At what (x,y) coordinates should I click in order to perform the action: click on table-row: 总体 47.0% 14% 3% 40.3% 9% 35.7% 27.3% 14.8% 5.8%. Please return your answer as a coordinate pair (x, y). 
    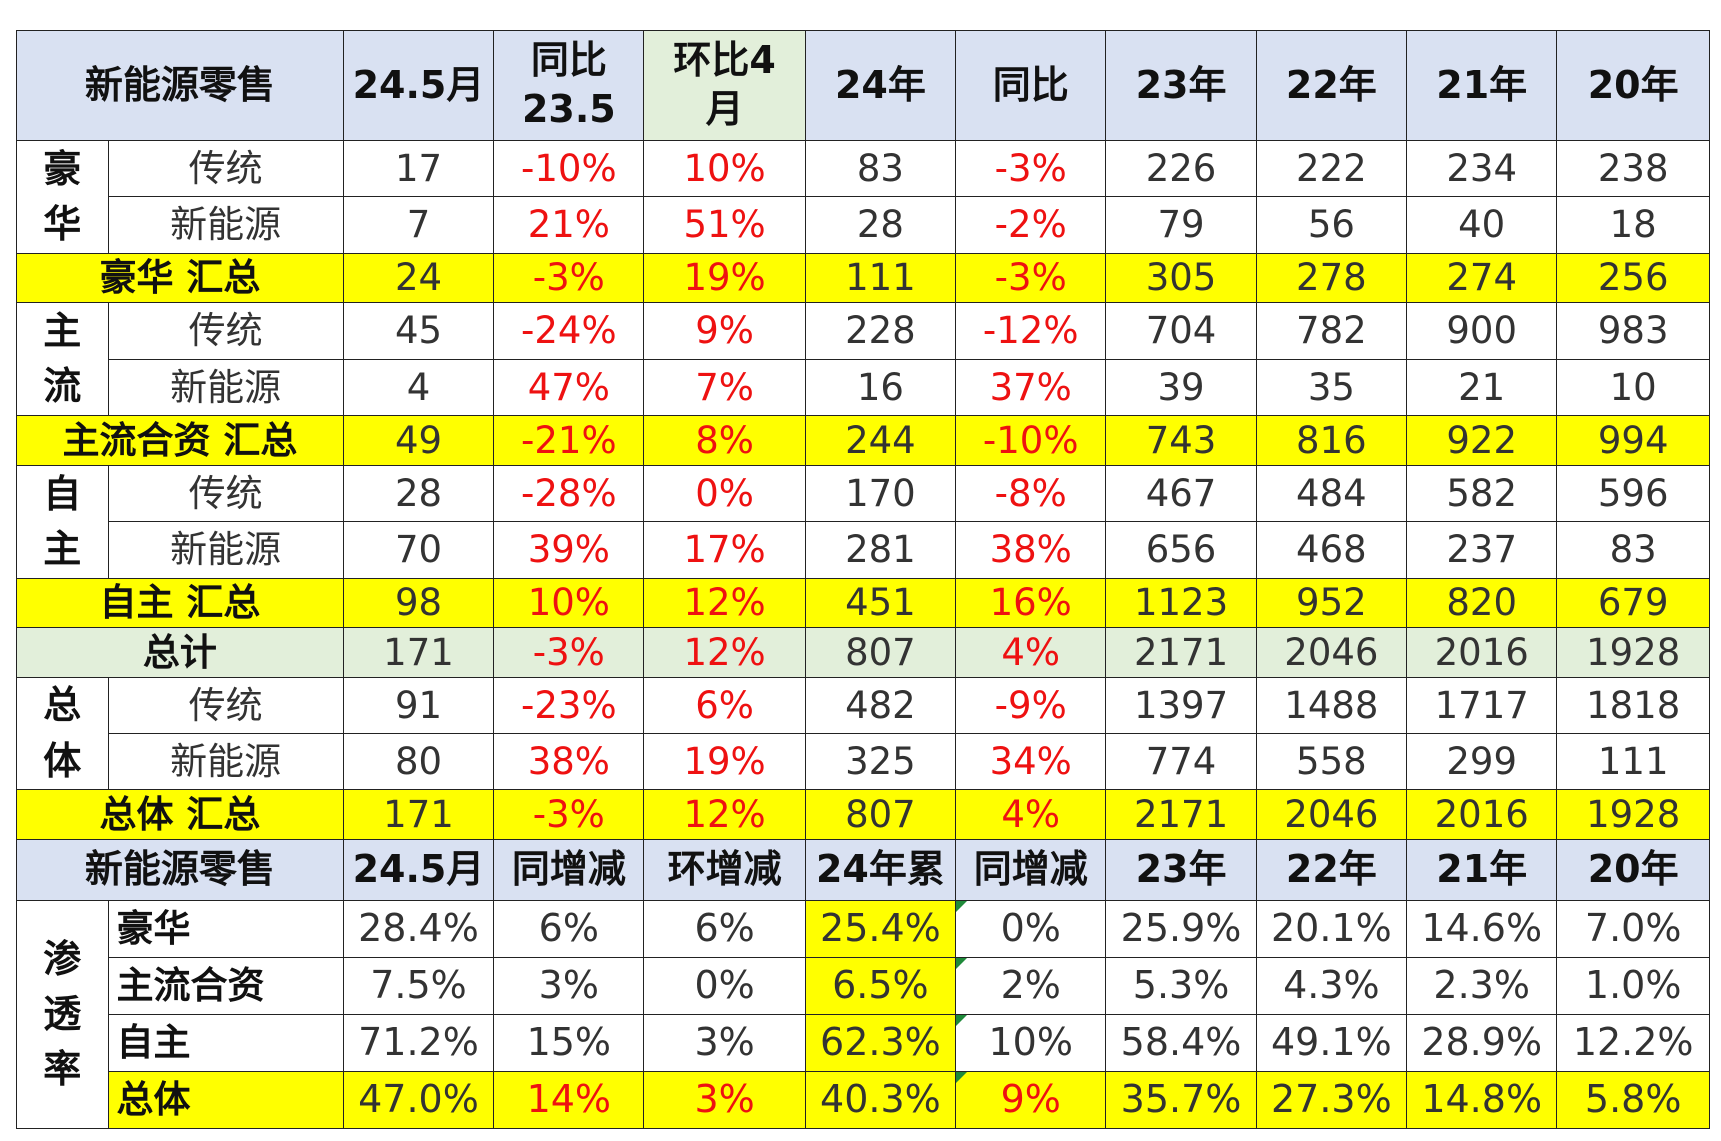
    Looking at the image, I should click on (863, 1100).